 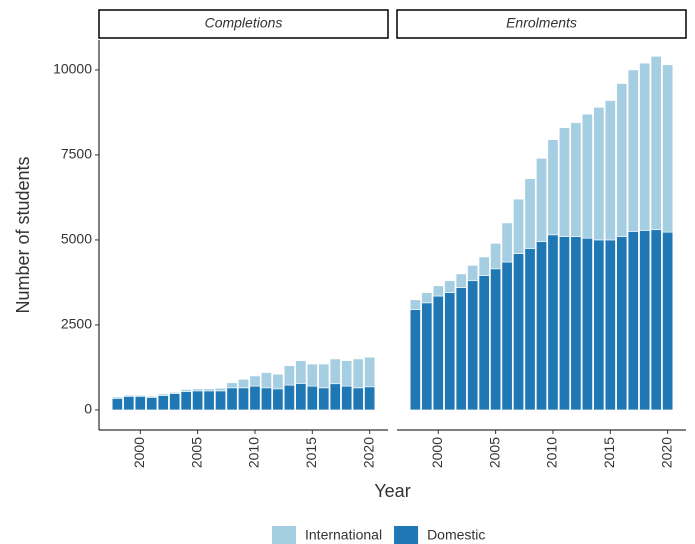 I want to click on facet-title: Completions, so click(x=244, y=23).